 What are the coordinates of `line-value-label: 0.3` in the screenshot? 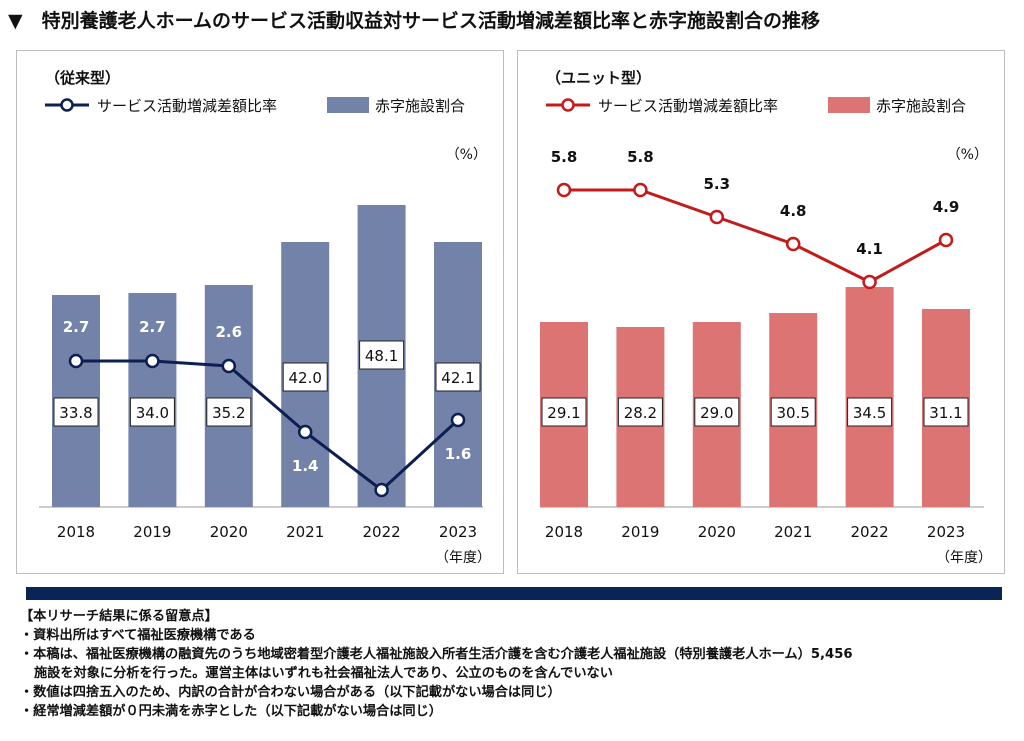 It's located at (381, 524).